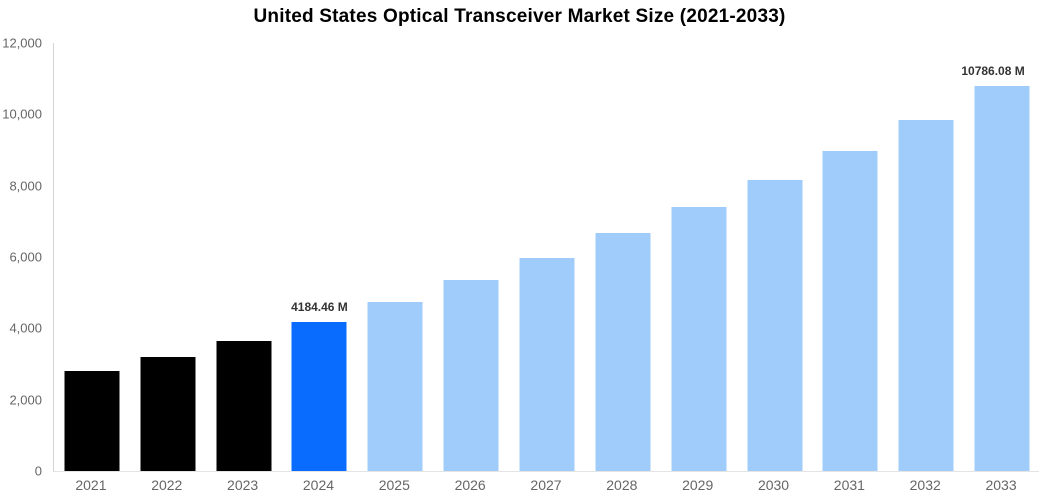  I want to click on bar-slot-2032, so click(926, 257).